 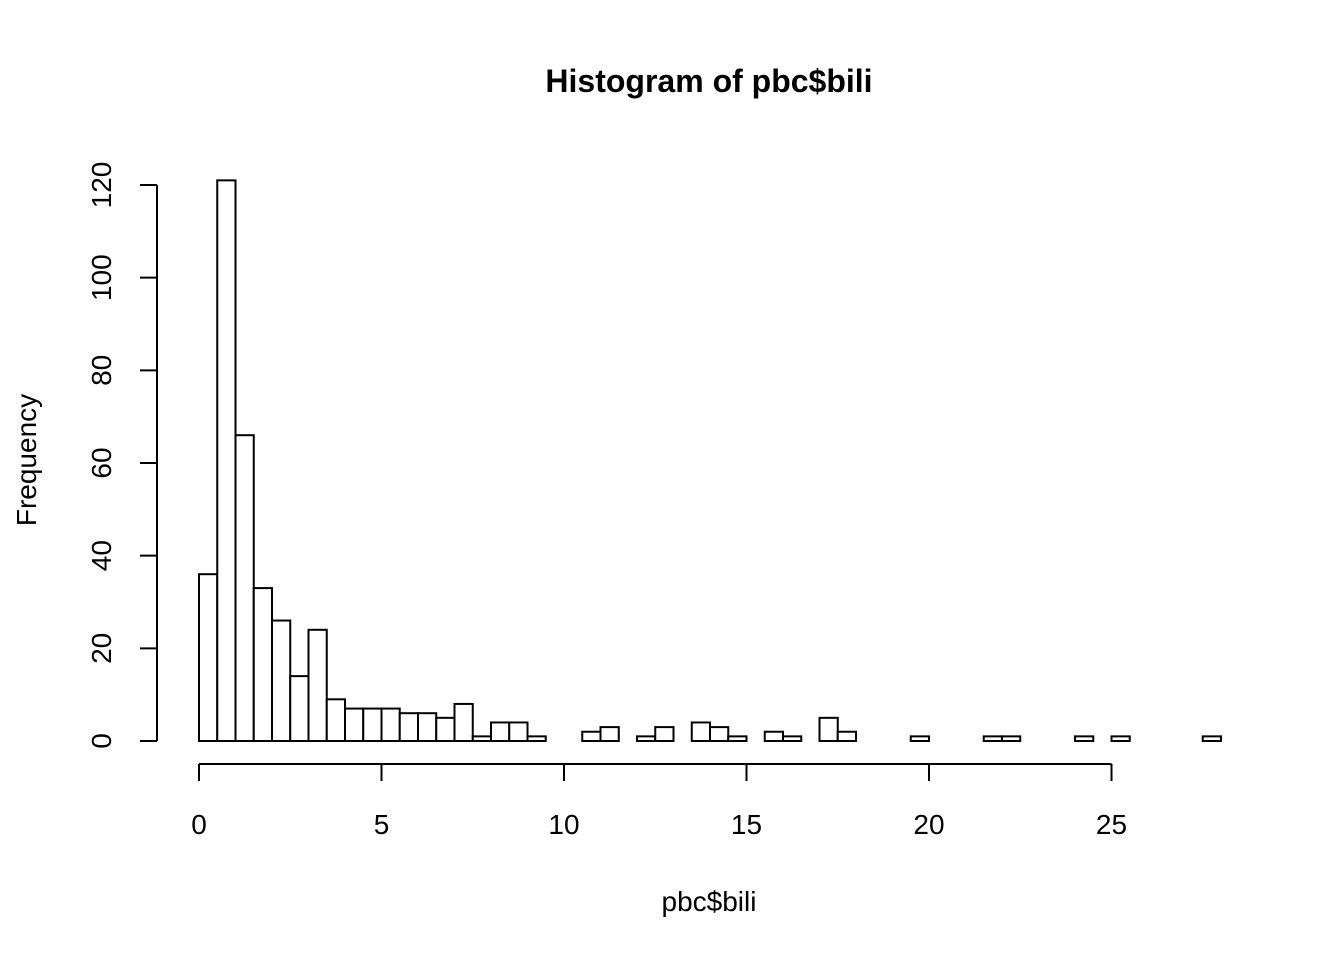 What do you see at coordinates (659, 801) in the screenshot?
I see `x-axis: 0 5 10 15 20 25` at bounding box center [659, 801].